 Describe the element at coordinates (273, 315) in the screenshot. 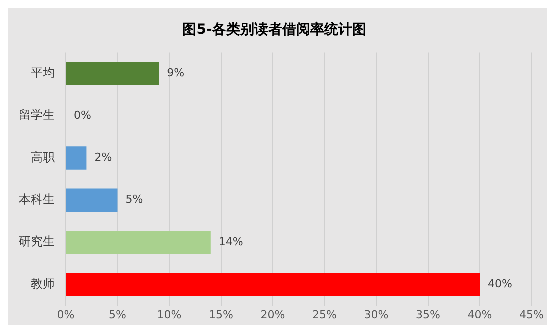

I see `x-tick-label: 20%` at that location.